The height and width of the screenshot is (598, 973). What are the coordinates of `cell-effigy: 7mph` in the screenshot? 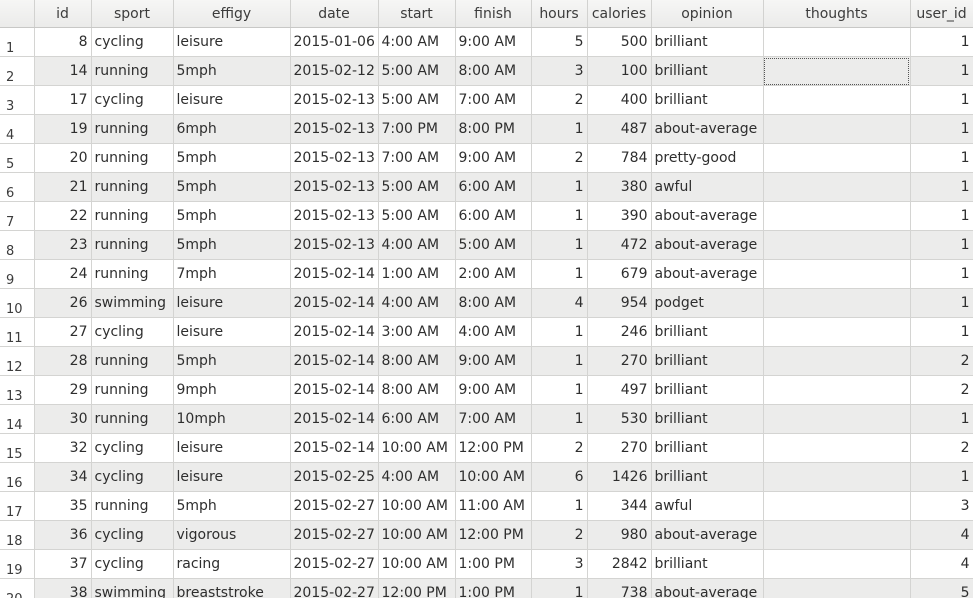 It's located at (232, 274).